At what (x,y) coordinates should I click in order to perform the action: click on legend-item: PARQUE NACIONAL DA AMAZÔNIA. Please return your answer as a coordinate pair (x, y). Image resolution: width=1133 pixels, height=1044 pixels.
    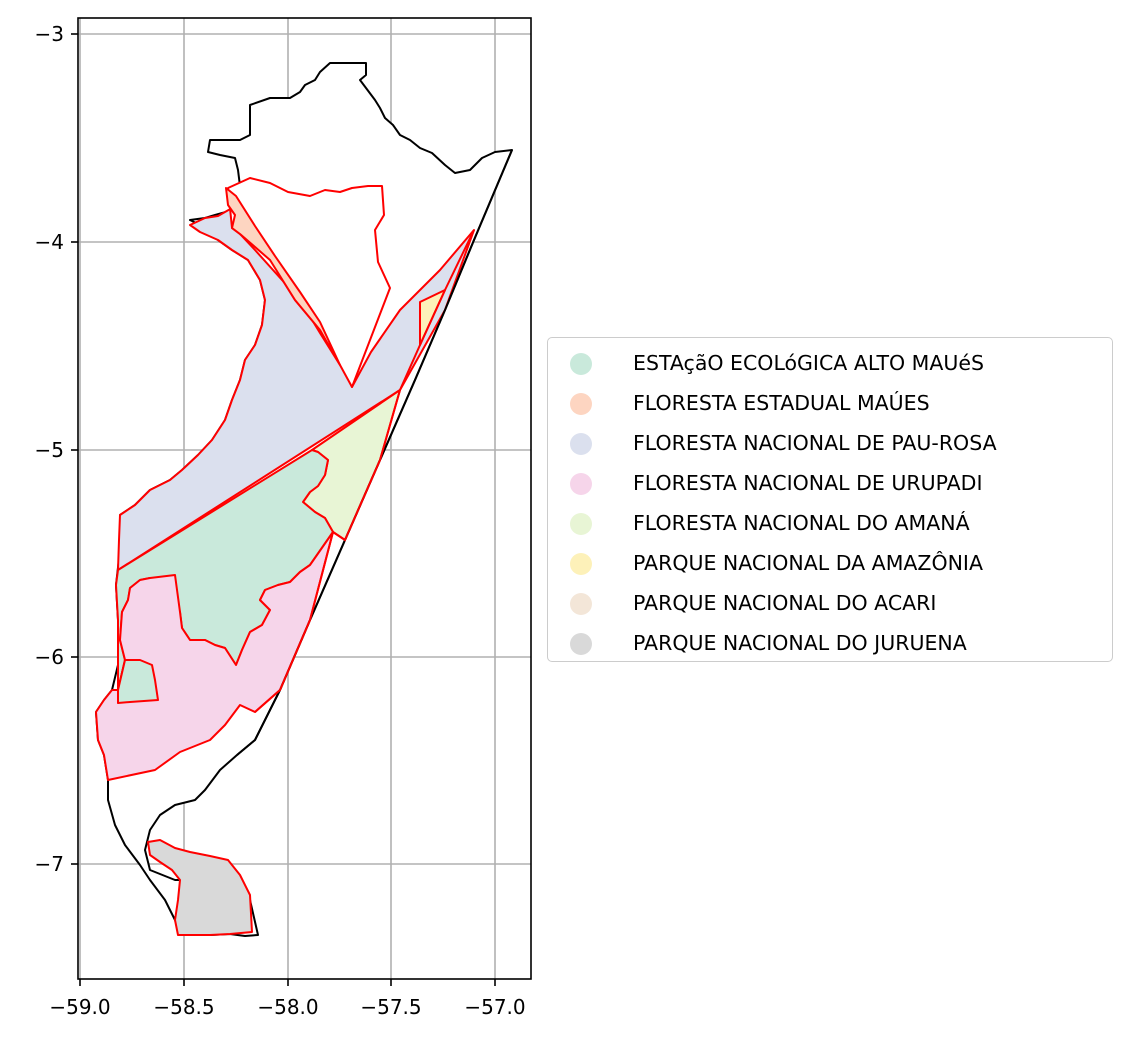
    Looking at the image, I should click on (830, 564).